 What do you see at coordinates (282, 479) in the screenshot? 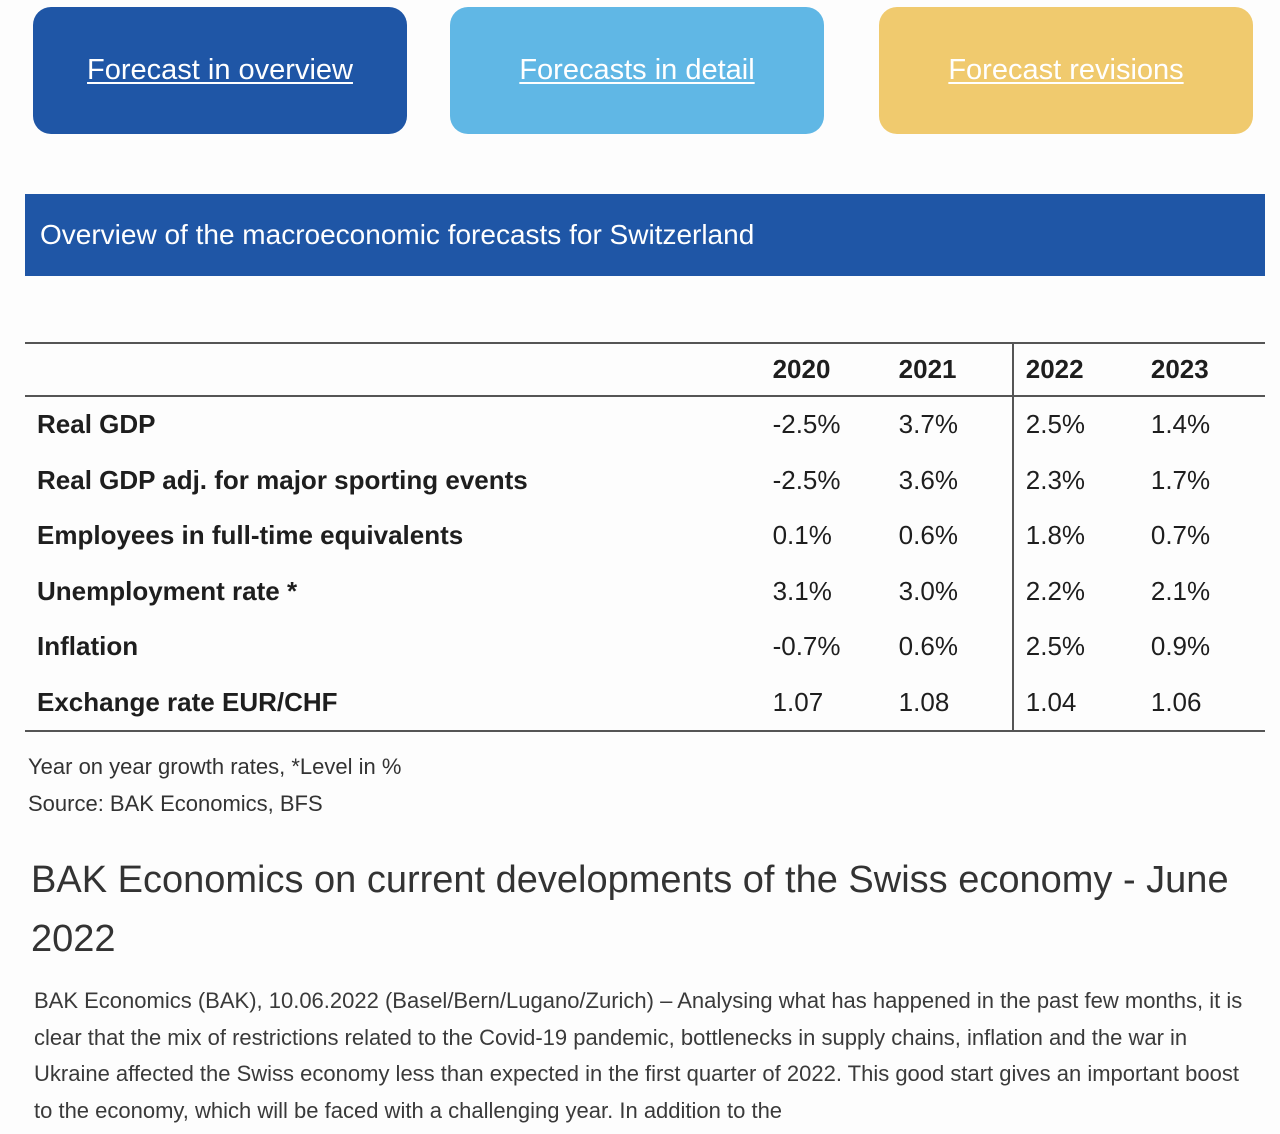
I see `row-label: Real GDP adj. for major sporting events` at bounding box center [282, 479].